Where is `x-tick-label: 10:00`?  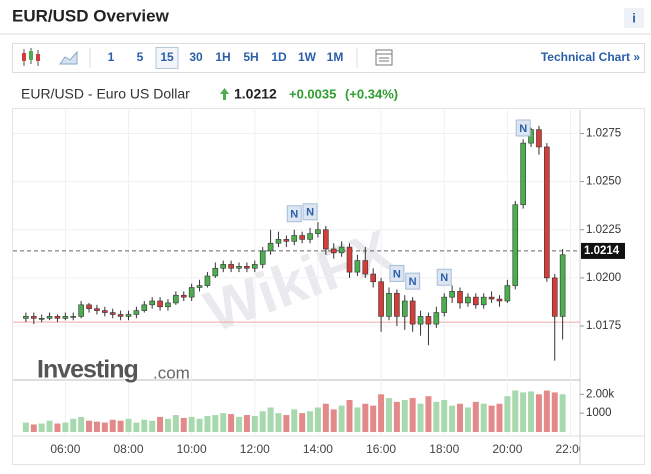
x-tick-label: 10:00 is located at coordinates (192, 449).